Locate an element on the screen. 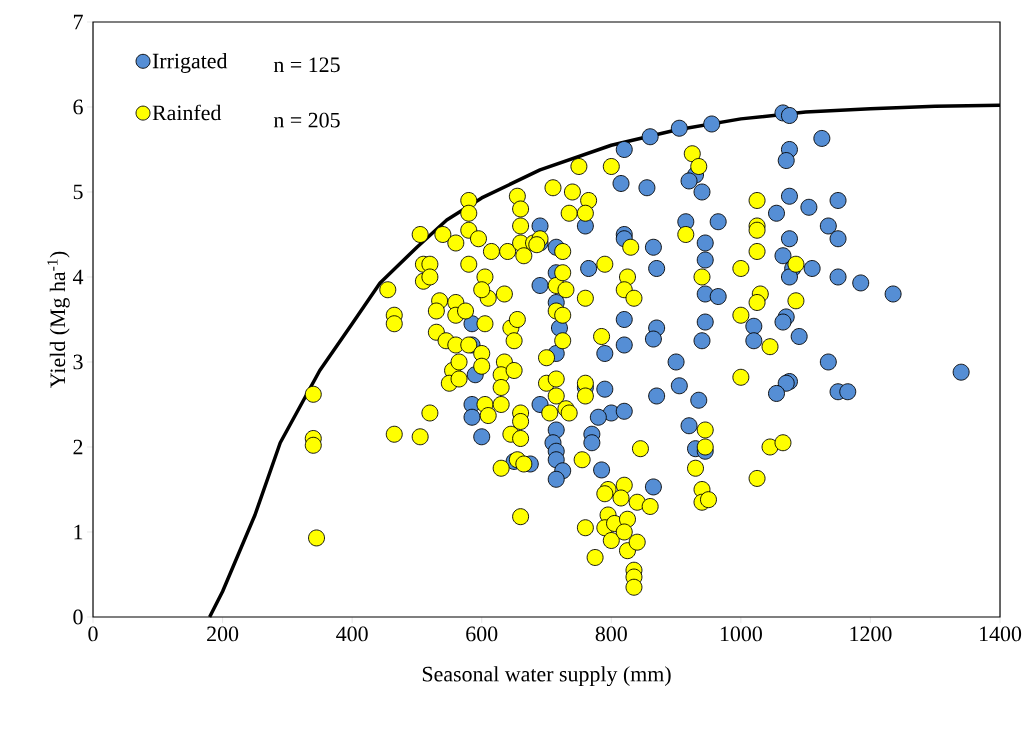  y-tick-label: 7 is located at coordinates (78, 22).